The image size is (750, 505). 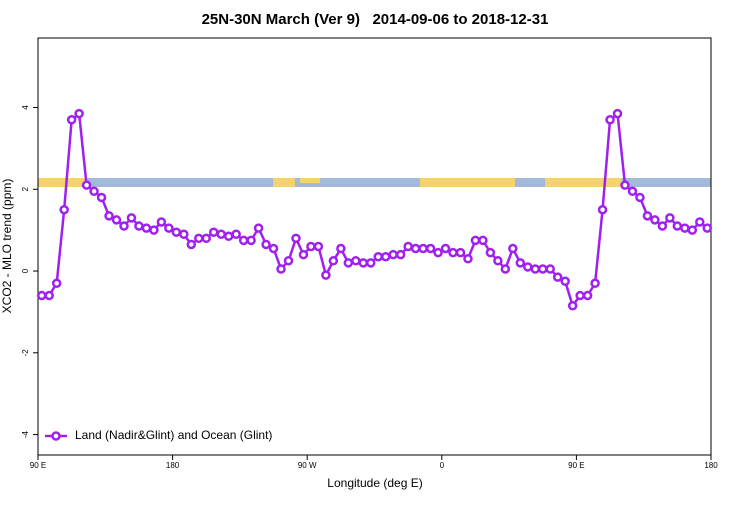 What do you see at coordinates (442, 465) in the screenshot?
I see `x-tick-label: 0` at bounding box center [442, 465].